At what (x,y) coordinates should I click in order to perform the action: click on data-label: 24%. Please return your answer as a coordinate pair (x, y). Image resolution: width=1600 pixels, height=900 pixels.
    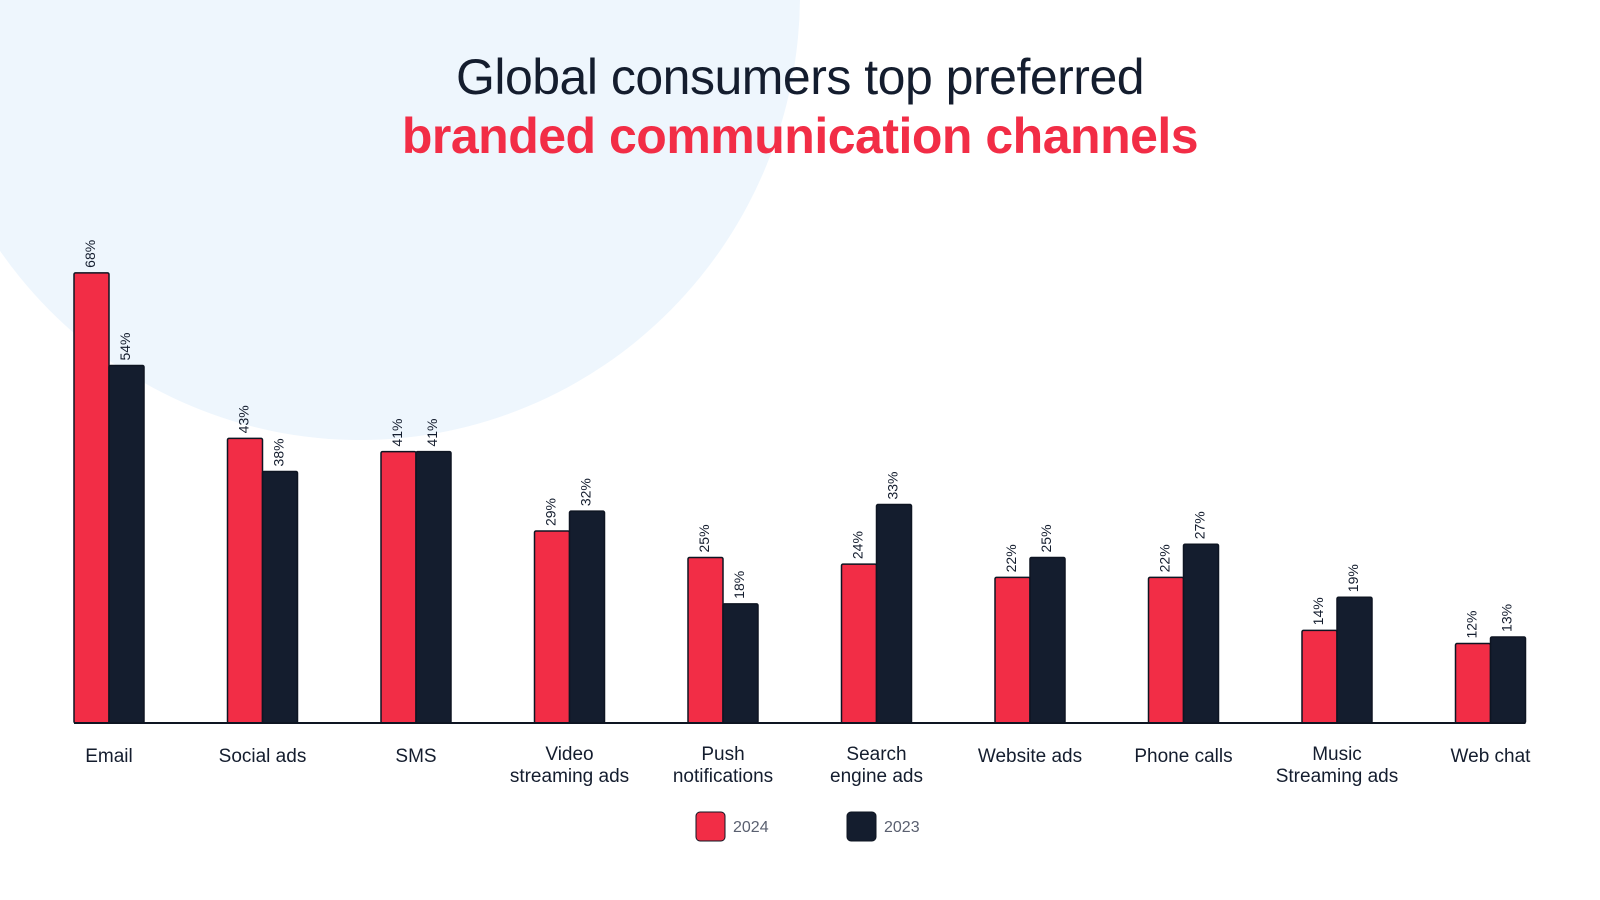
    Looking at the image, I should click on (858, 545).